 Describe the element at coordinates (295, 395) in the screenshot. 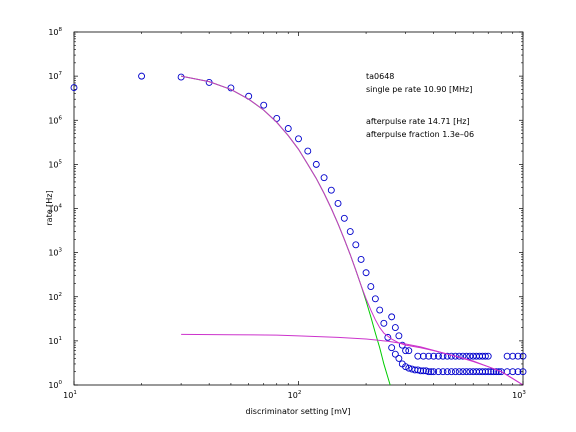

I see `x-tick-label-1: 102` at that location.